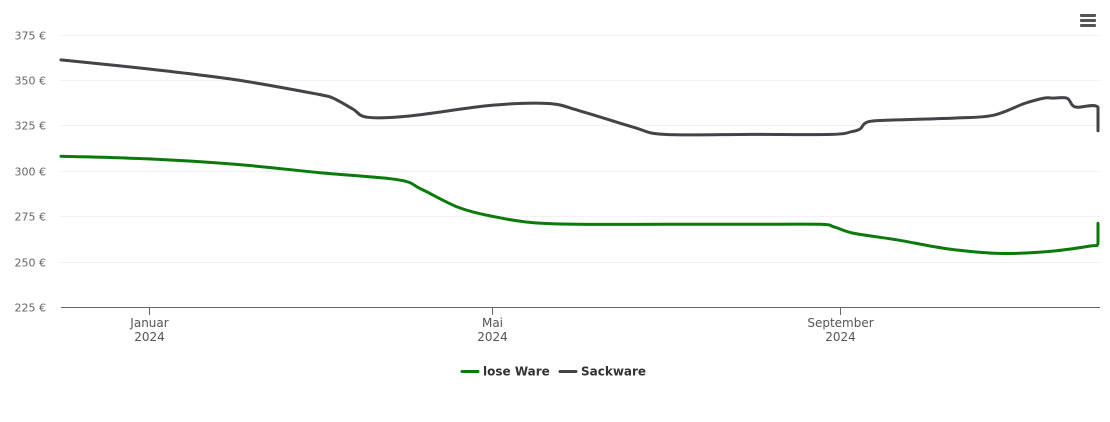 The height and width of the screenshot is (422, 1110). I want to click on legend-item-sackware: Sackware, so click(602, 372).